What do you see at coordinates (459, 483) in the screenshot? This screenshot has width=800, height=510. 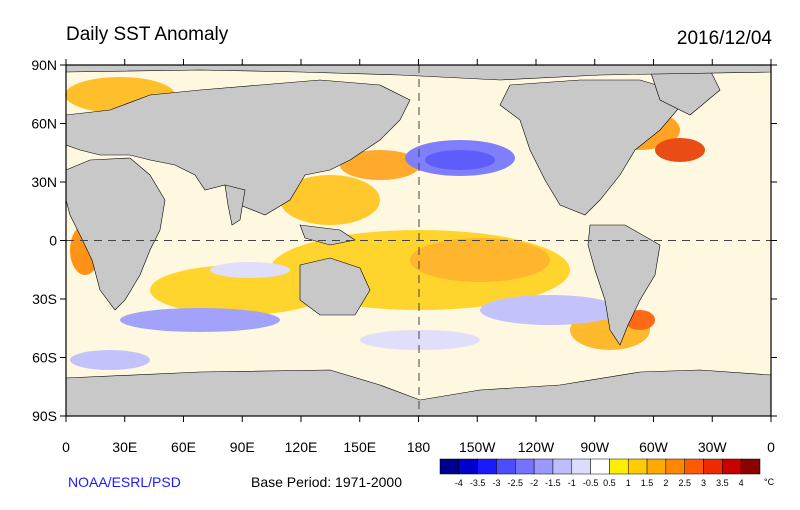 I see `colorbar-label: -4` at bounding box center [459, 483].